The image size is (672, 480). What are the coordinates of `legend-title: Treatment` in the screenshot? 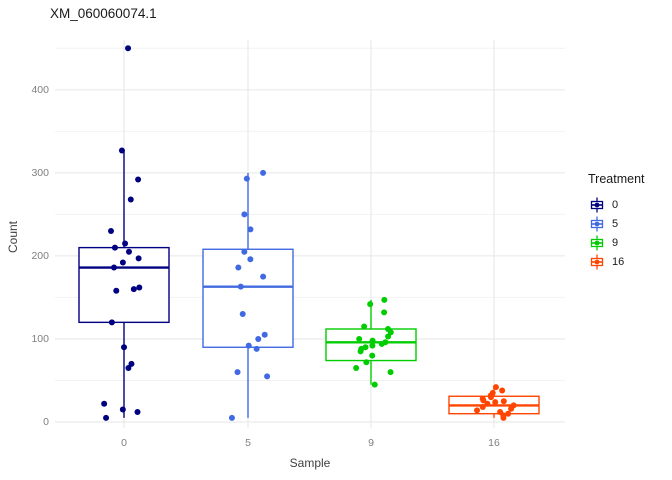 It's located at (616, 179).